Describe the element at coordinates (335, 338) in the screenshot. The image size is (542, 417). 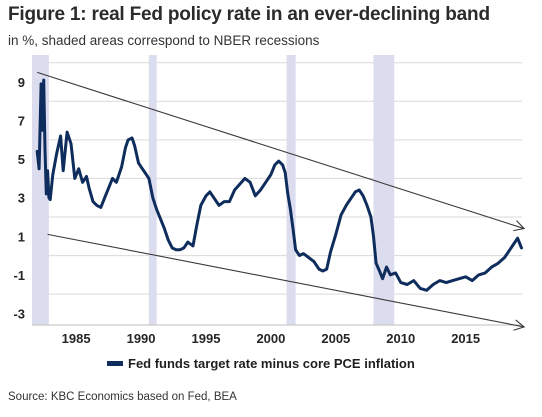
I see `x-tick-label: 2005` at that location.